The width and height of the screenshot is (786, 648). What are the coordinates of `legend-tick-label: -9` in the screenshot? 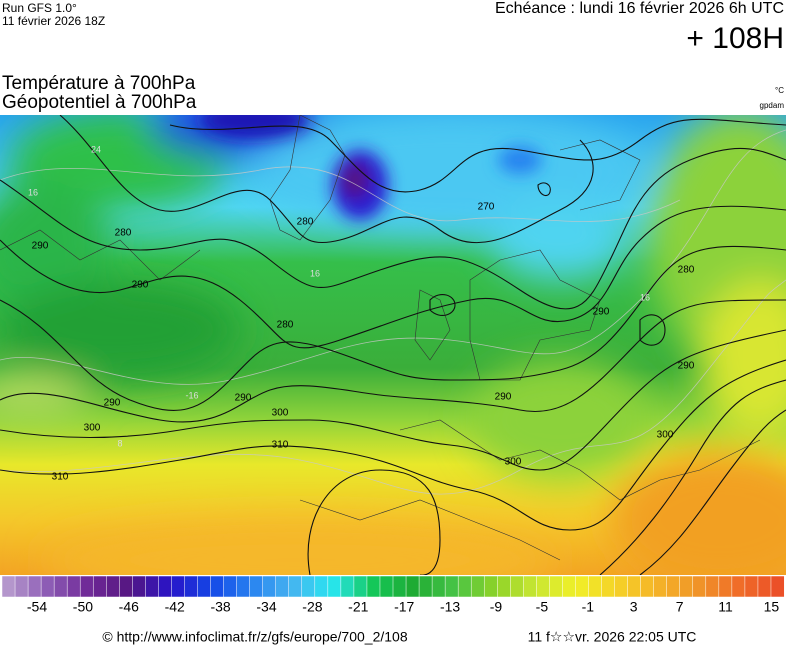 It's located at (496, 607).